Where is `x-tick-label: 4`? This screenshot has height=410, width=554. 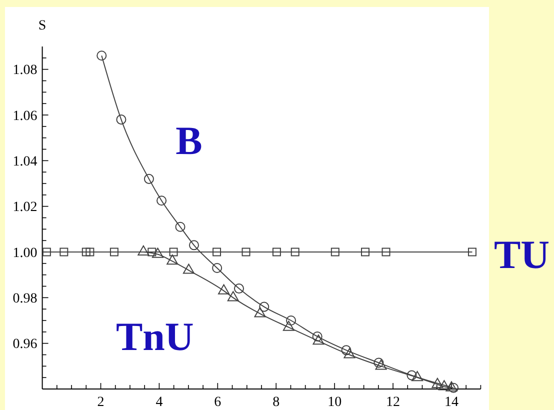 x-tick-label: 4 is located at coordinates (159, 402).